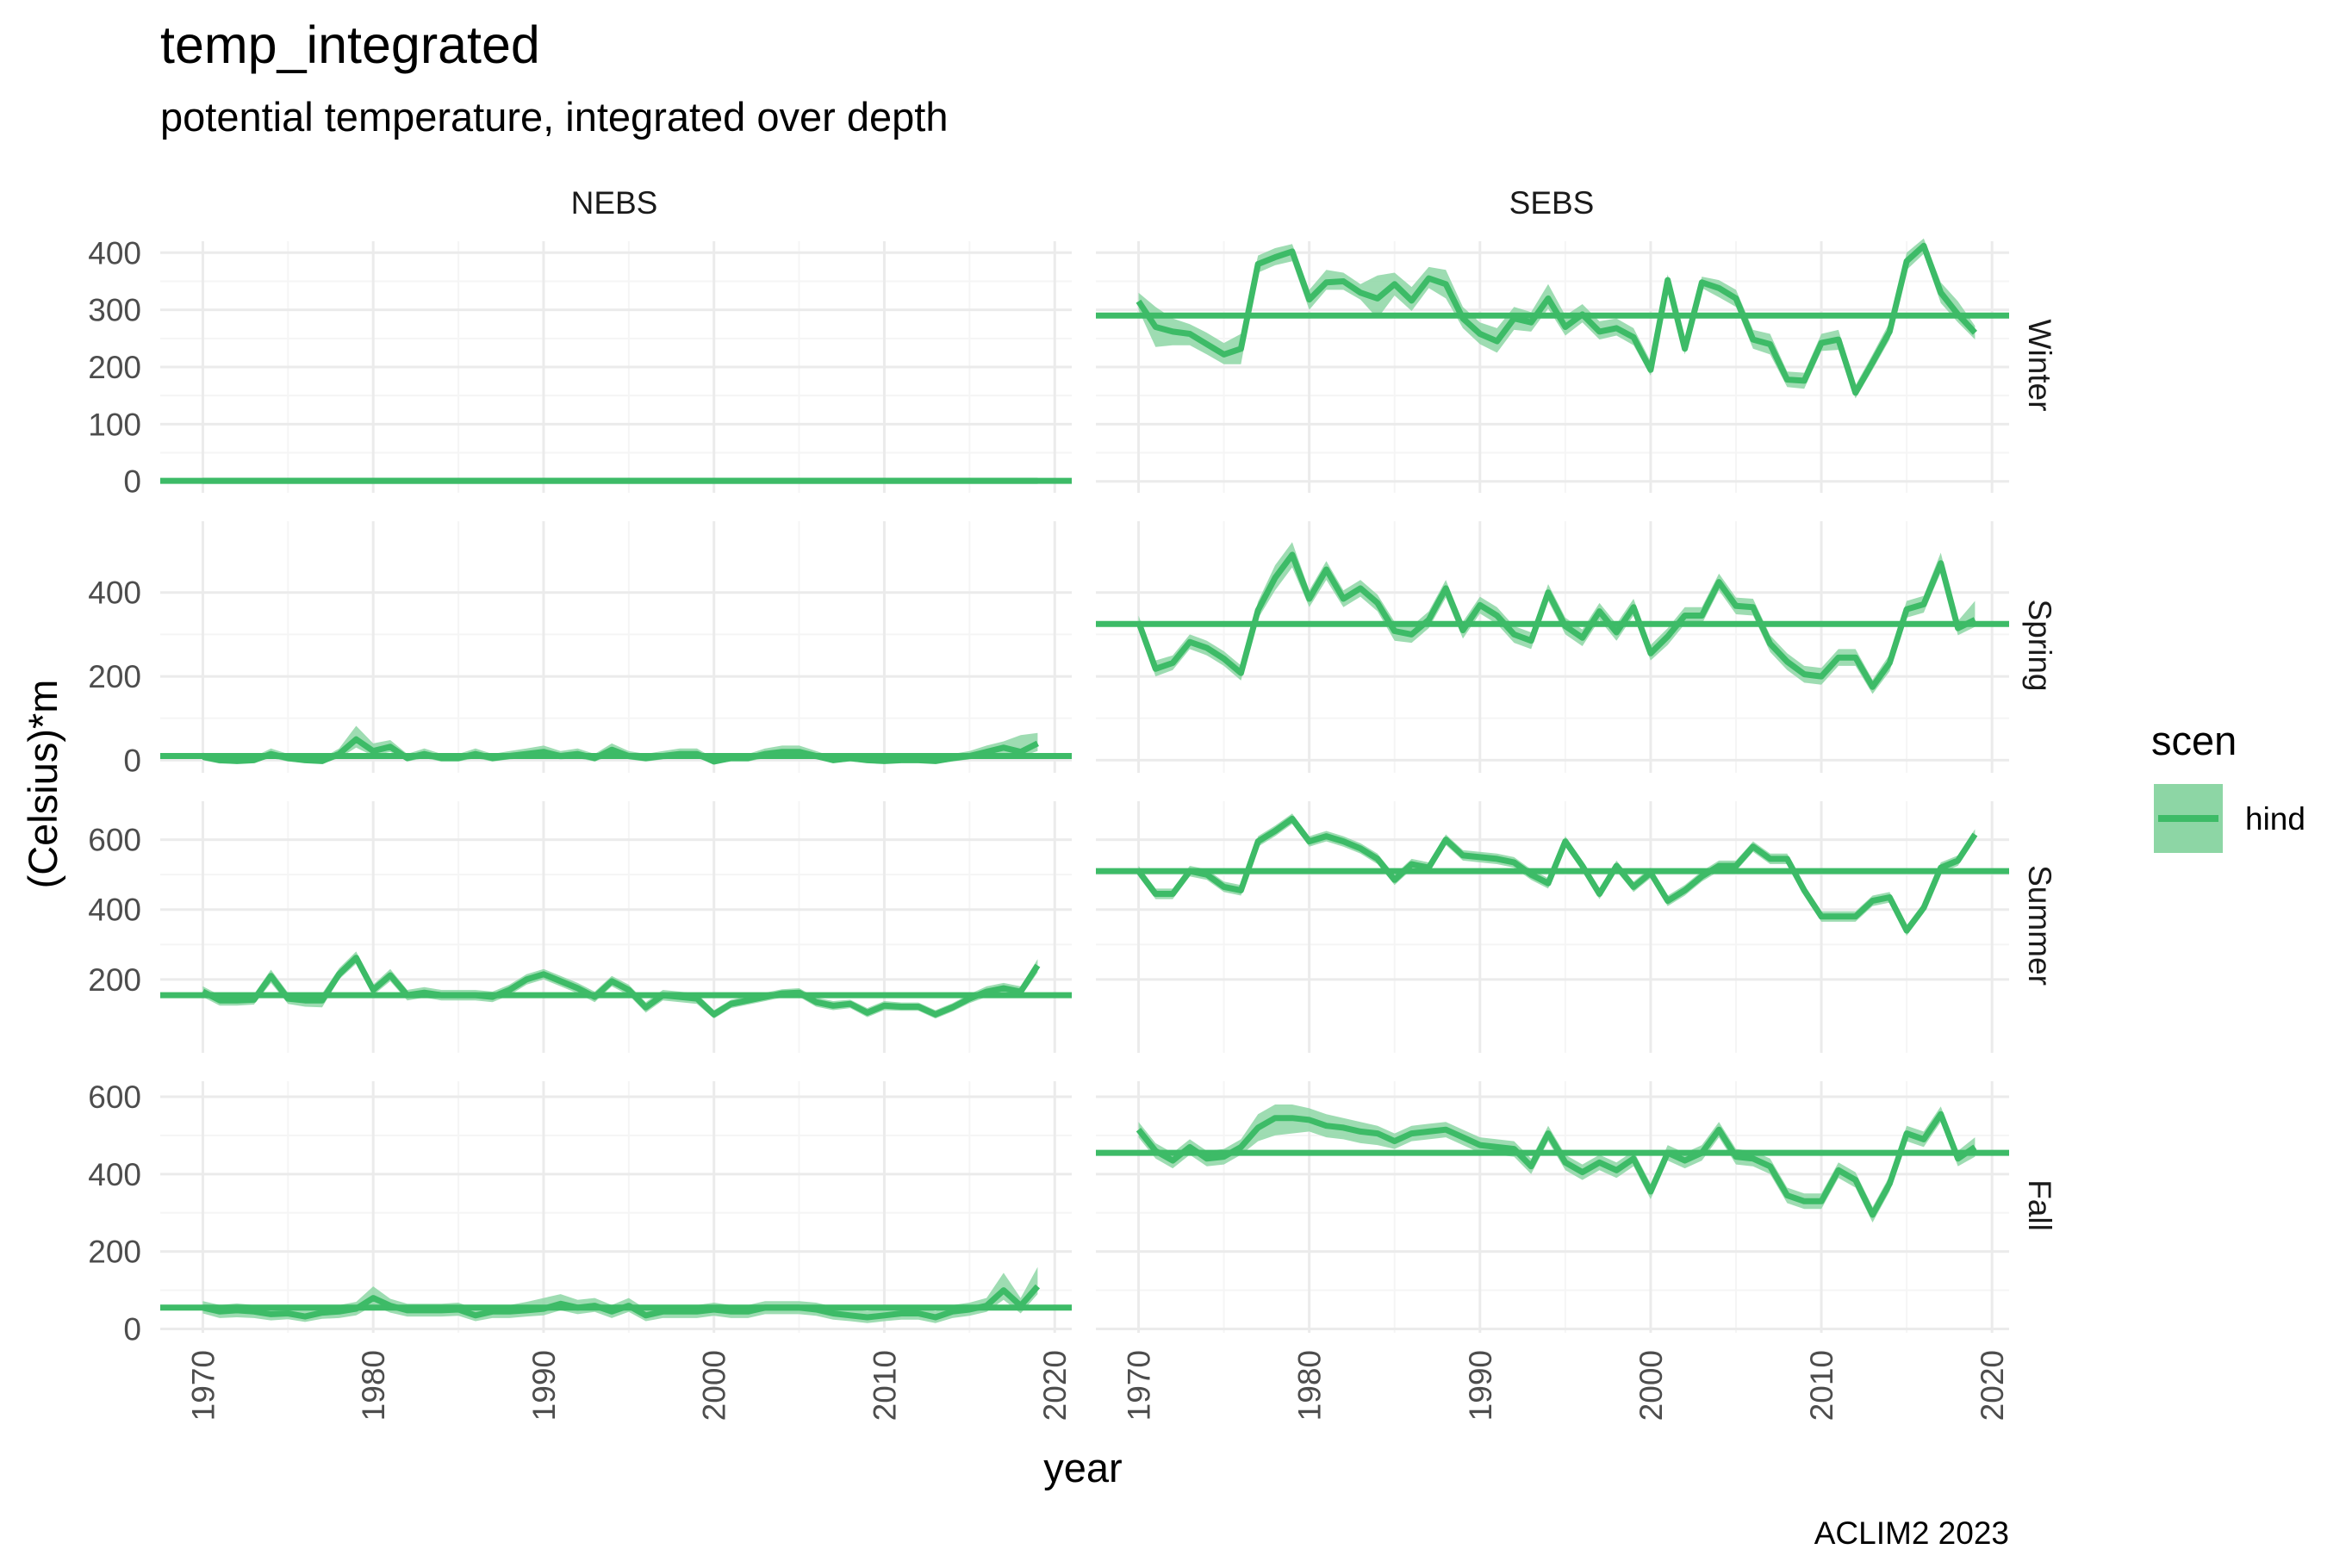 This screenshot has width=2352, height=1568. What do you see at coordinates (581, 1251) in the screenshot?
I see `panel-nebs-fall: 0 200 400 600 1970 1980 1990 2000 2010 2020` at bounding box center [581, 1251].